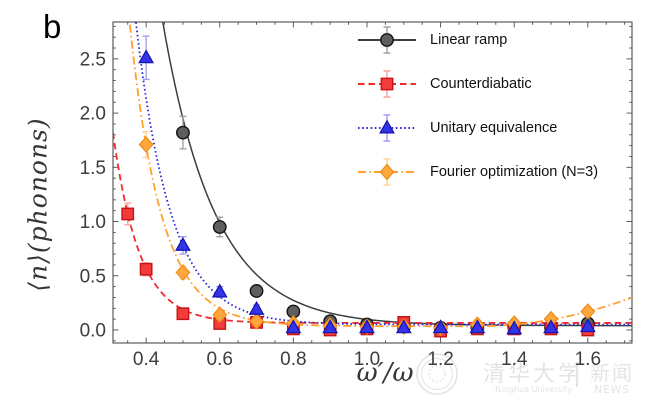  Describe the element at coordinates (533, 374) in the screenshot. I see `watermark-university-cjk: 清华大学` at that location.